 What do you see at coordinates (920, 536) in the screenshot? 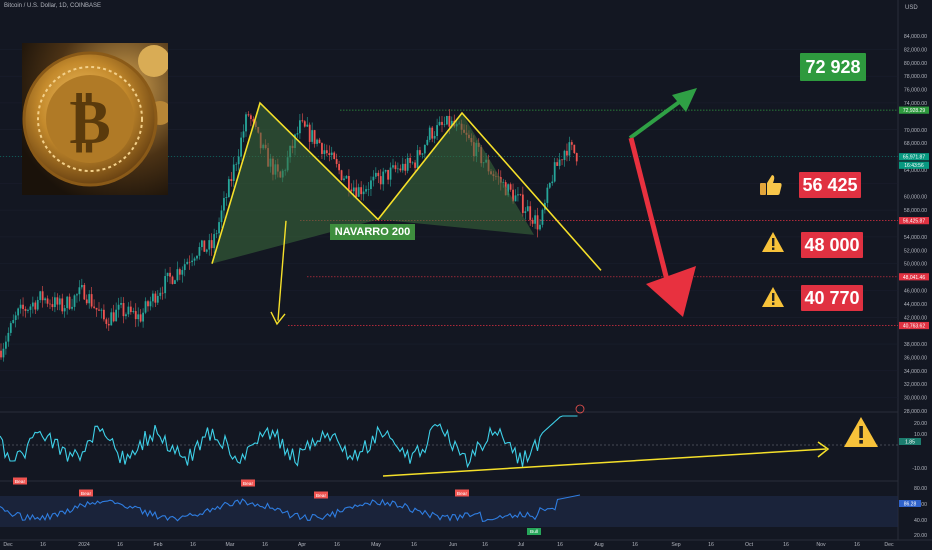
I see `rsi-axis-label: 20.00` at bounding box center [920, 536].